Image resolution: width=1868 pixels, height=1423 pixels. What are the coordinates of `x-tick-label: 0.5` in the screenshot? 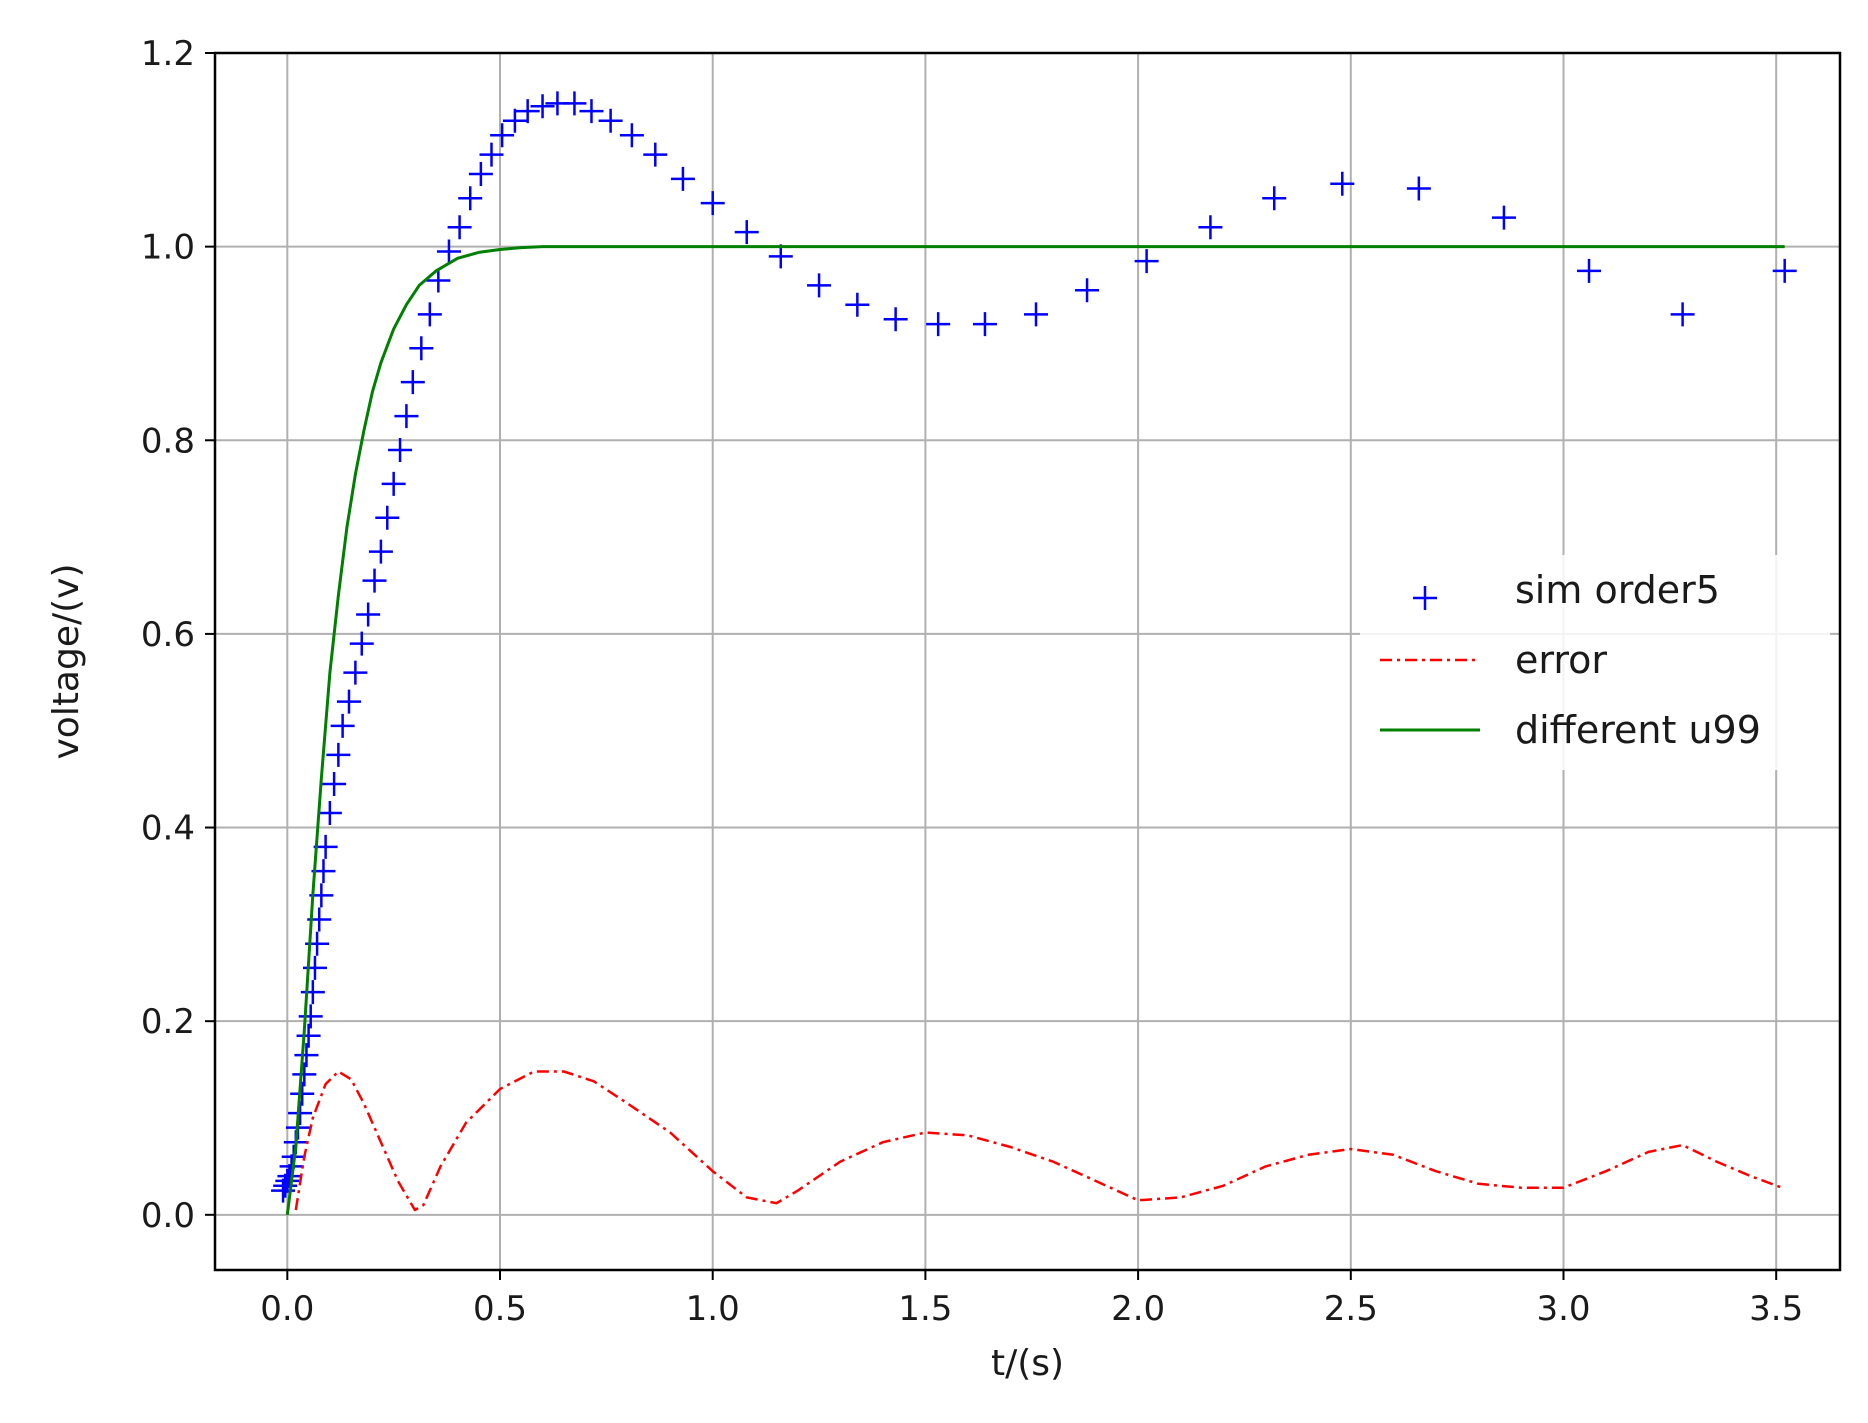 It's located at (500, 1309).